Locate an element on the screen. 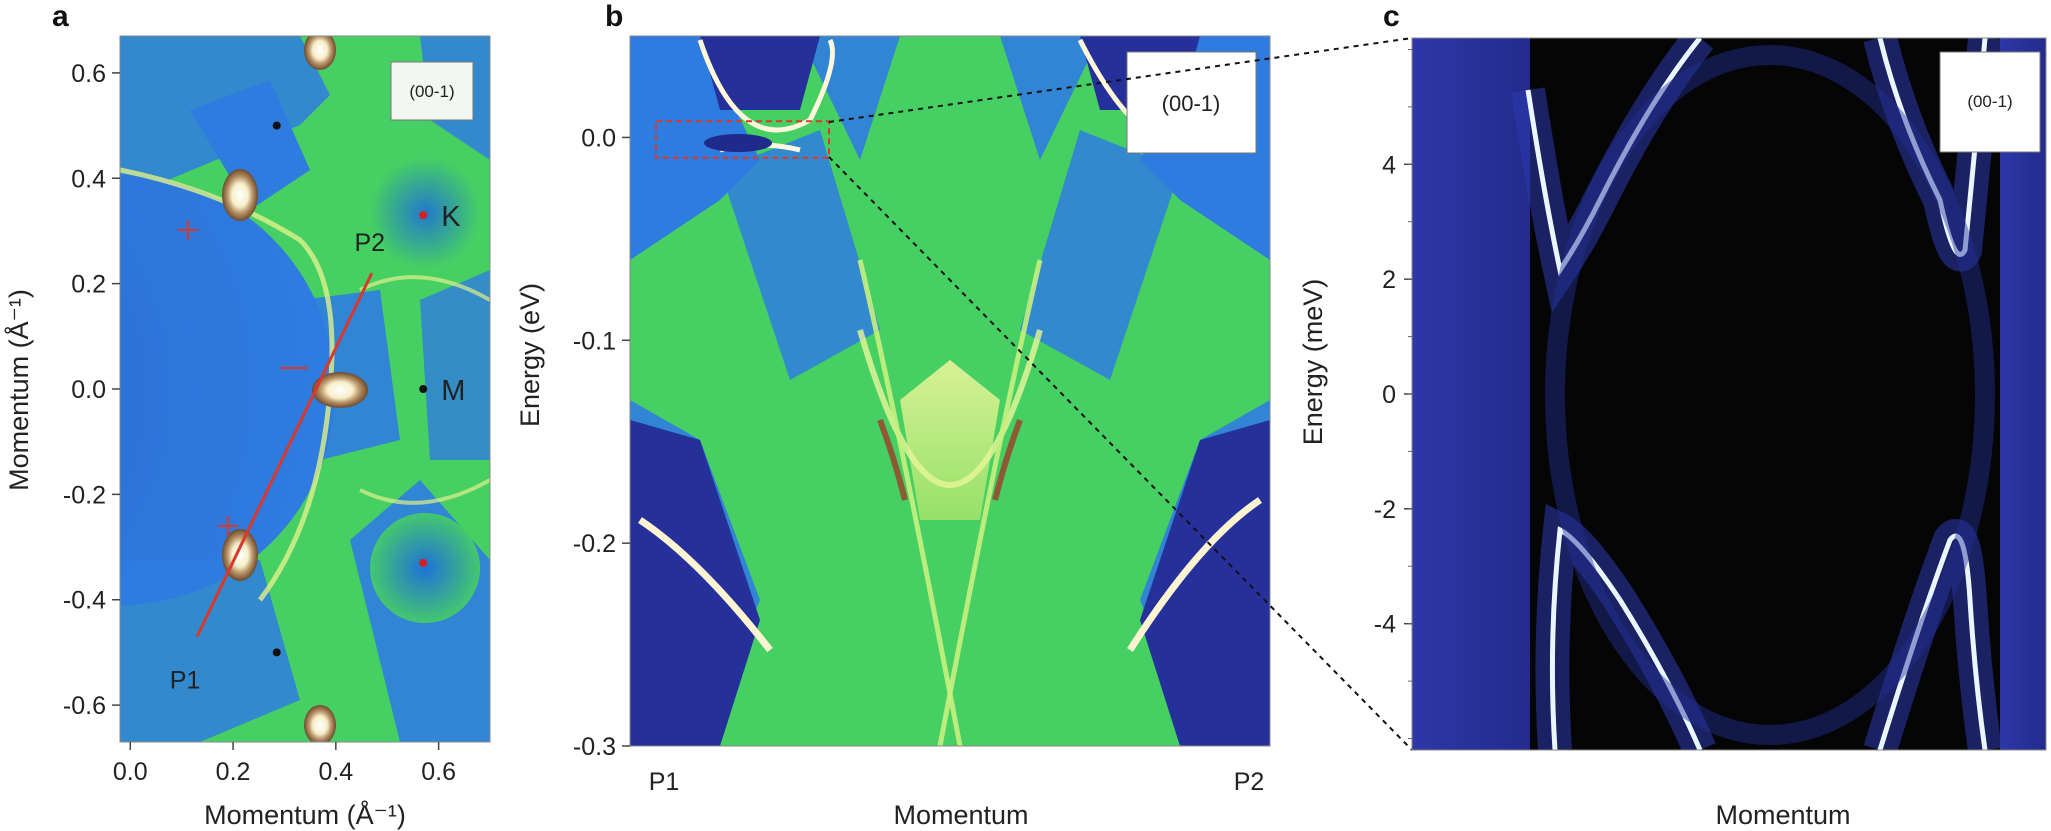 The height and width of the screenshot is (831, 2051). panel-a-path-start-label: P1 is located at coordinates (185, 681).